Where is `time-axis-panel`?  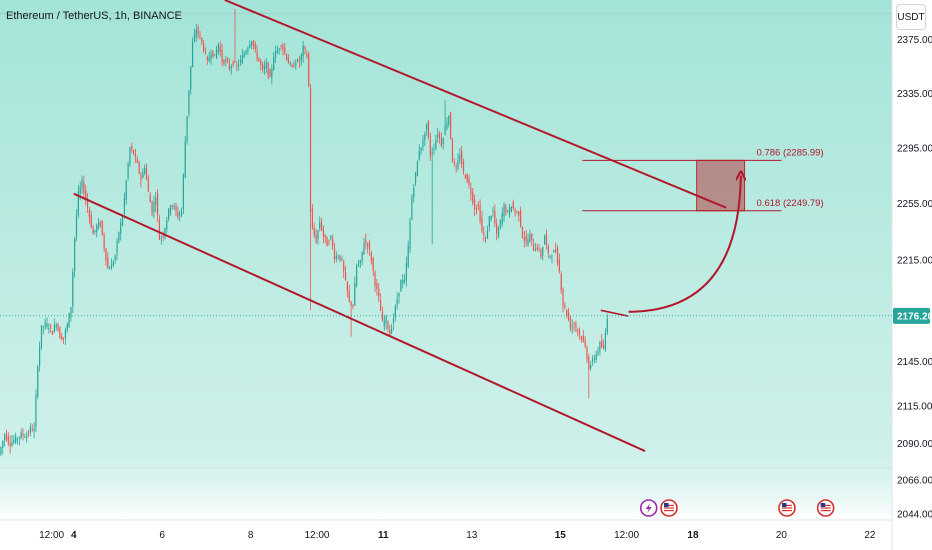 time-axis-panel is located at coordinates (446, 535).